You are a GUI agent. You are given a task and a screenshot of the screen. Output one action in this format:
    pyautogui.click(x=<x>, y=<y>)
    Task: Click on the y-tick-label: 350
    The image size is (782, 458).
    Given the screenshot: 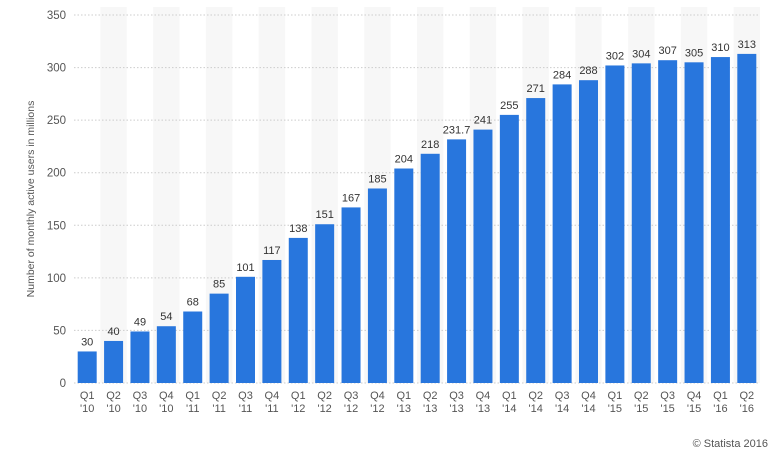 What is the action you would take?
    pyautogui.click(x=56, y=16)
    